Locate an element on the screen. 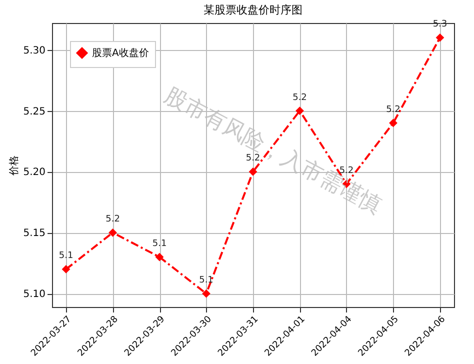  y-axis-title: 价格 is located at coordinates (14, 166).